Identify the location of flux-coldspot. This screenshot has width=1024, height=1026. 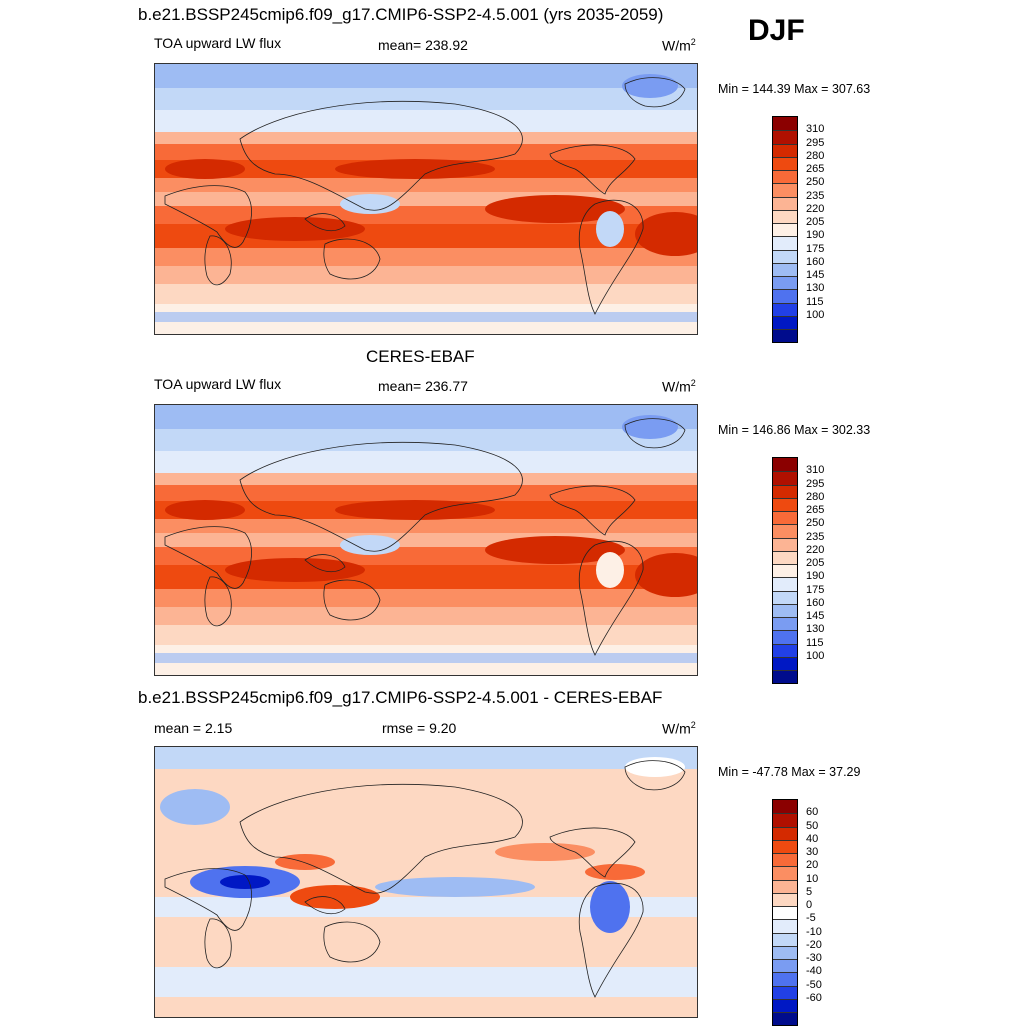
(370, 545).